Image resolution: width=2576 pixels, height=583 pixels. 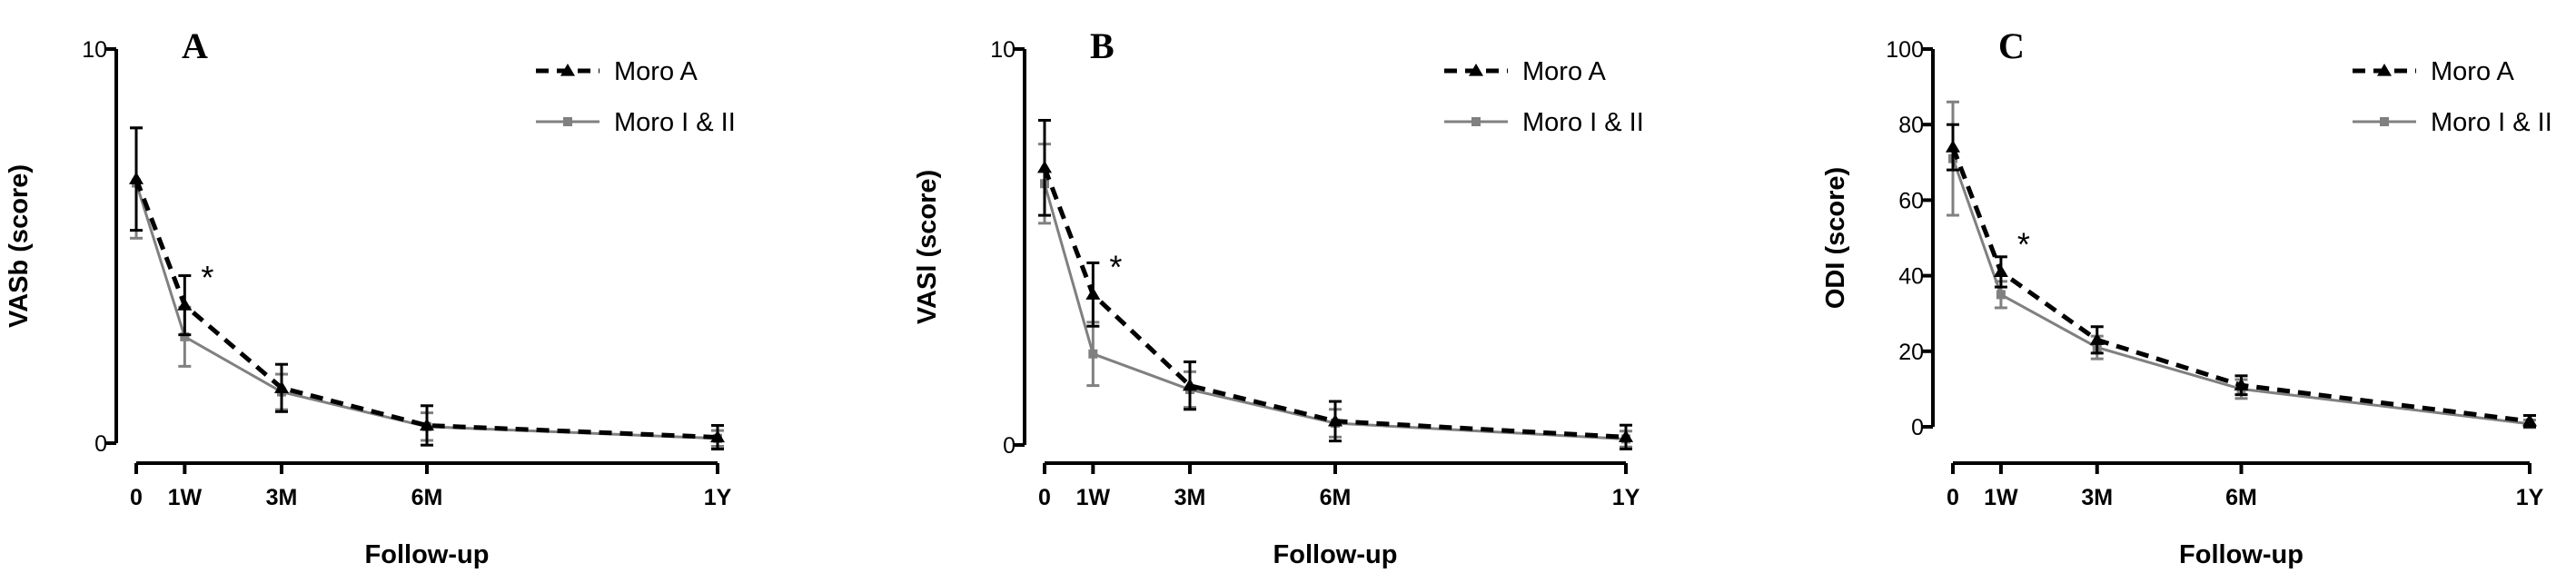 What do you see at coordinates (1911, 353) in the screenshot?
I see `y-tick-label: 20` at bounding box center [1911, 353].